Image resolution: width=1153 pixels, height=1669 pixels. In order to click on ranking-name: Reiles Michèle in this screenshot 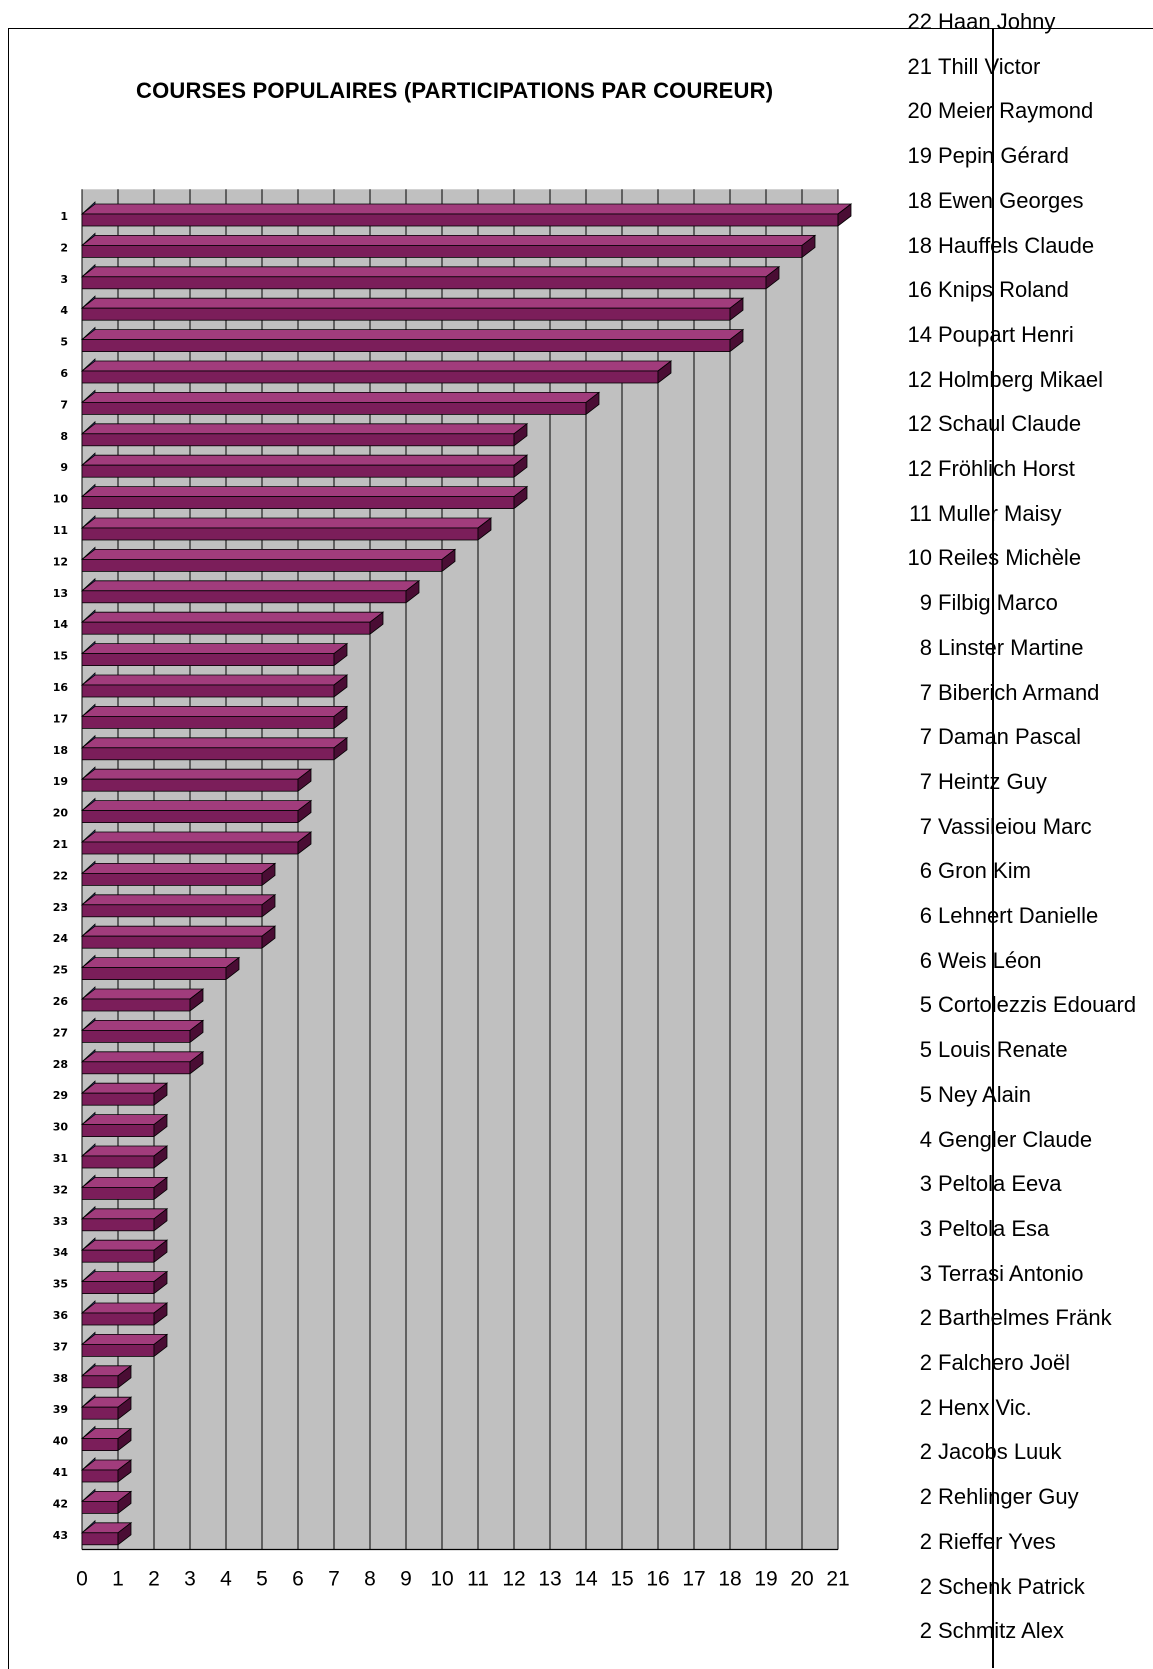, I will do `click(1010, 558)`.